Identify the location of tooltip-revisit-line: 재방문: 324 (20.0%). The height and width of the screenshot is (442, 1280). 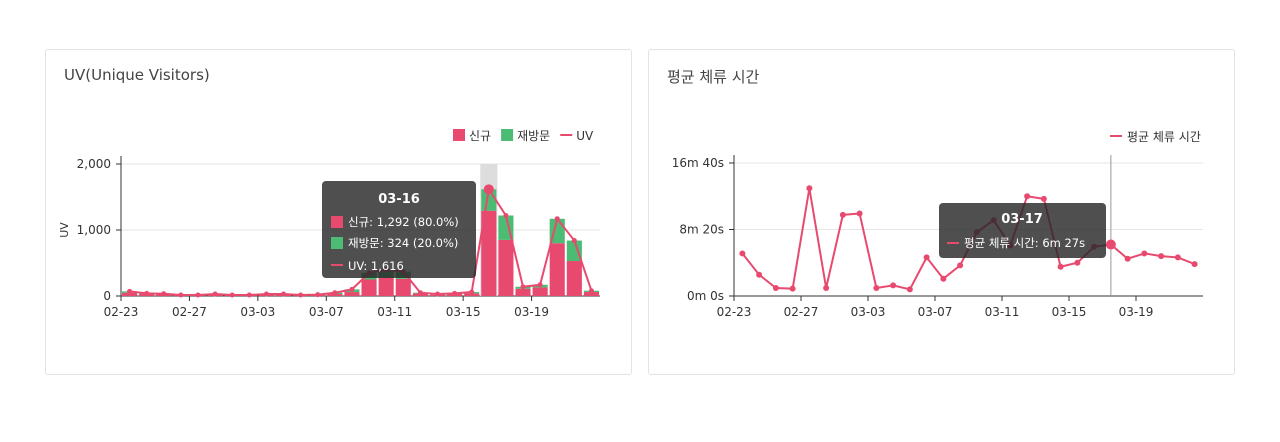
(403, 243).